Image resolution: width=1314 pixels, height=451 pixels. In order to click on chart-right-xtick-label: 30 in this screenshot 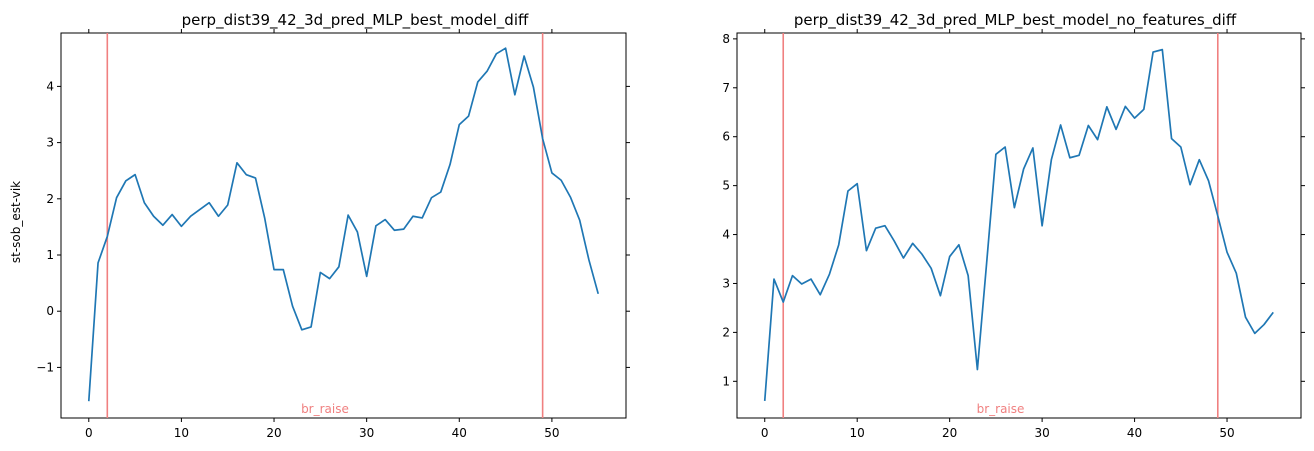, I will do `click(1041, 433)`.